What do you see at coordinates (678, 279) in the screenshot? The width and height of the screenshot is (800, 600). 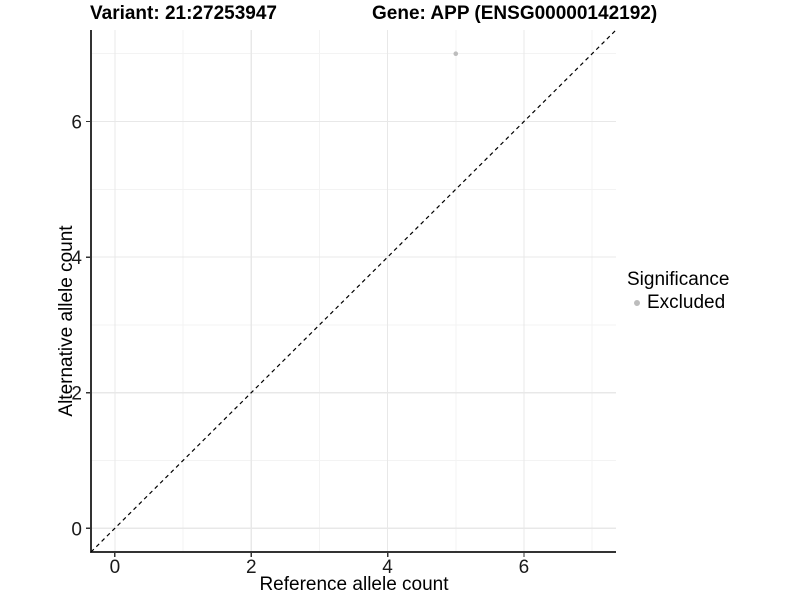 I see `legend-title: Significance` at bounding box center [678, 279].